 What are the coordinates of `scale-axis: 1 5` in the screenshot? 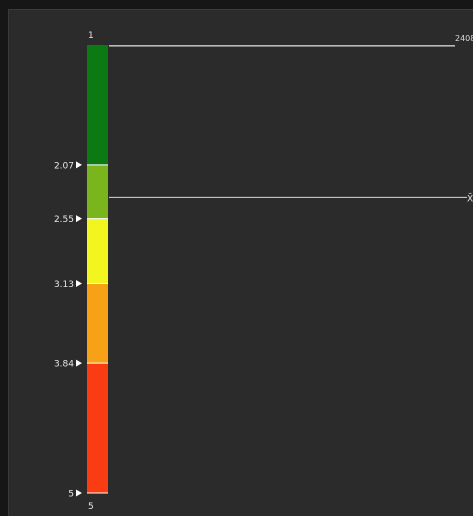 It's located at (91, 271).